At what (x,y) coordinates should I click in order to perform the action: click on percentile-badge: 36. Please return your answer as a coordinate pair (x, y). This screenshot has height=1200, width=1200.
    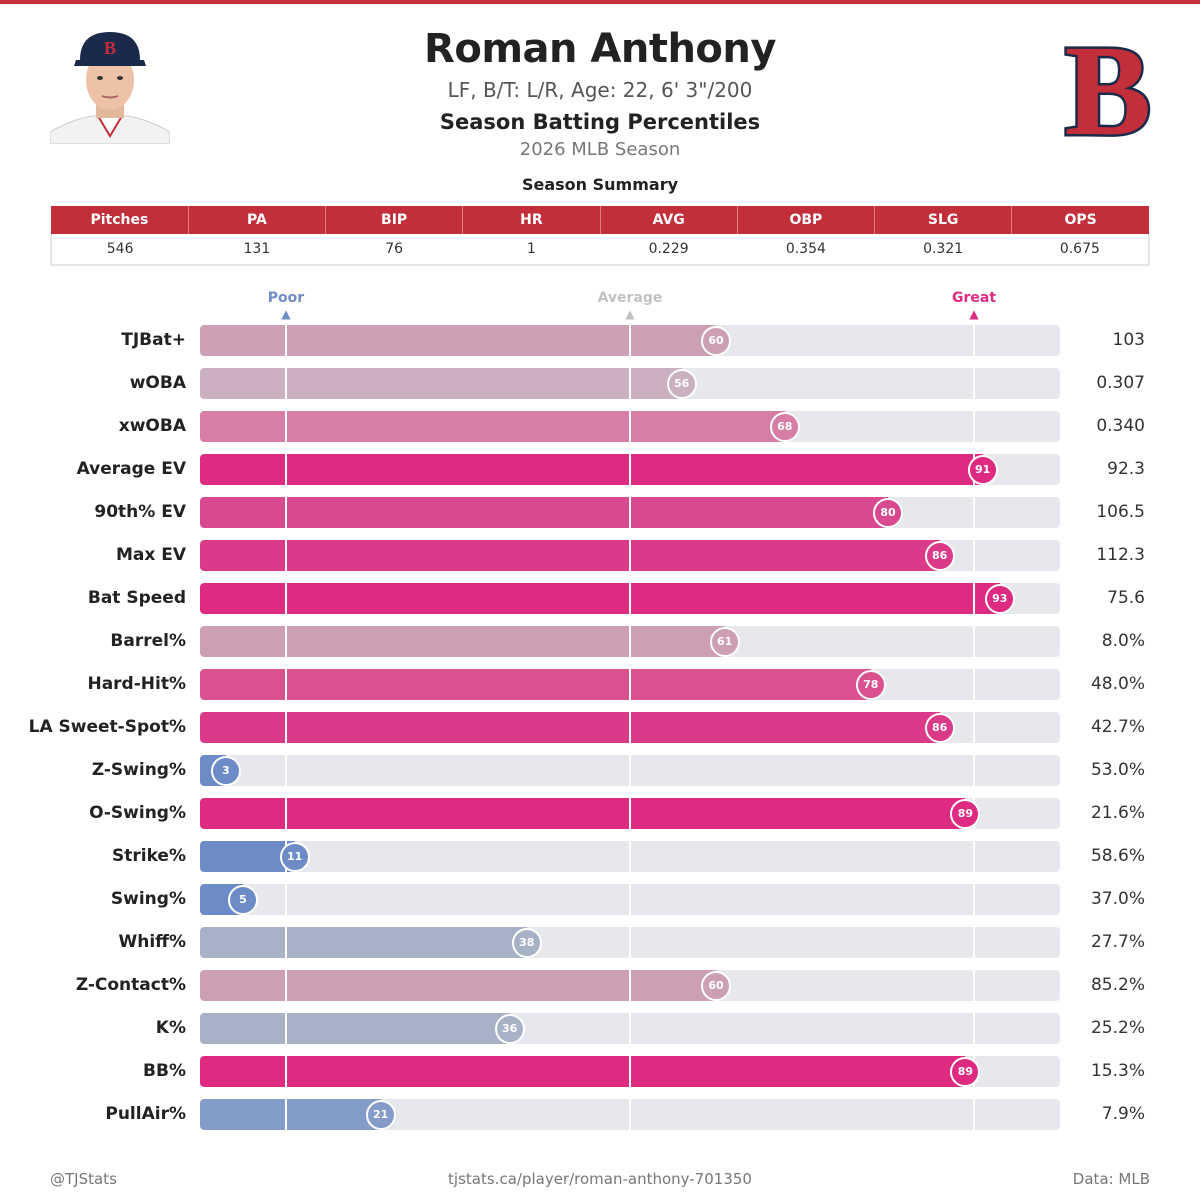
    Looking at the image, I should click on (509, 1029).